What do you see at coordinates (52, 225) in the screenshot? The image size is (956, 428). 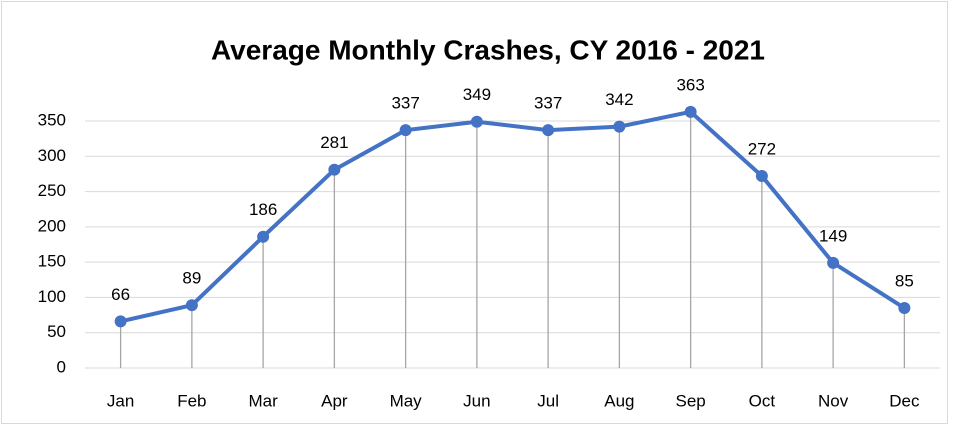 I see `y-tick-label: 200` at bounding box center [52, 225].